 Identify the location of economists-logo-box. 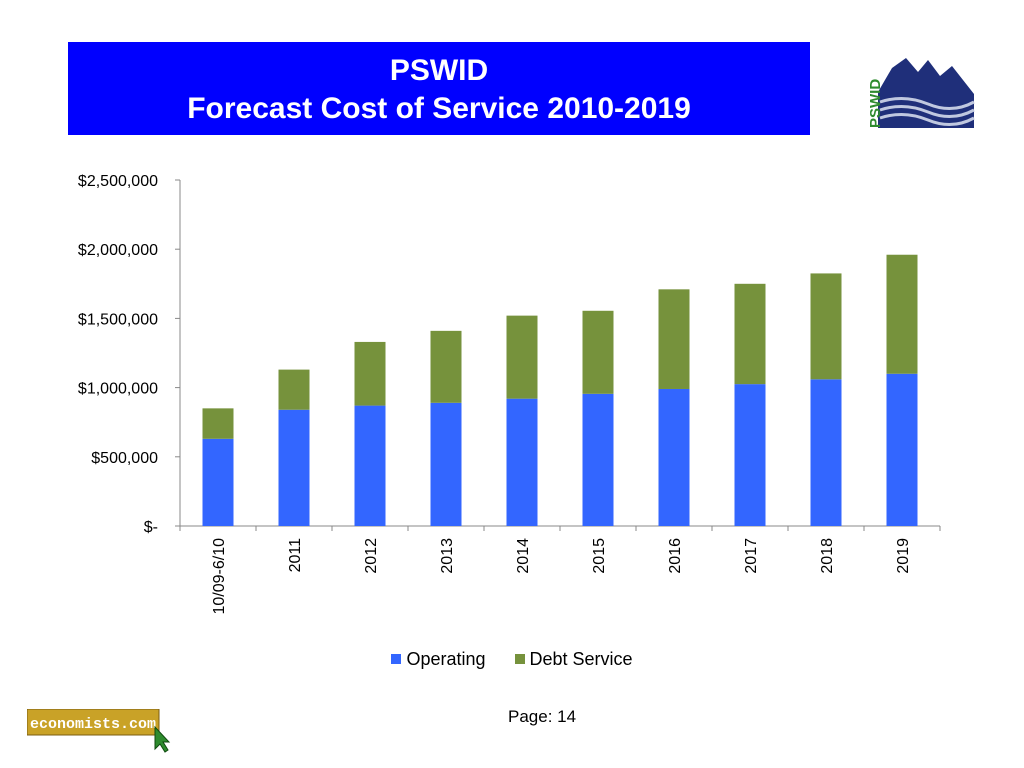
(93, 722).